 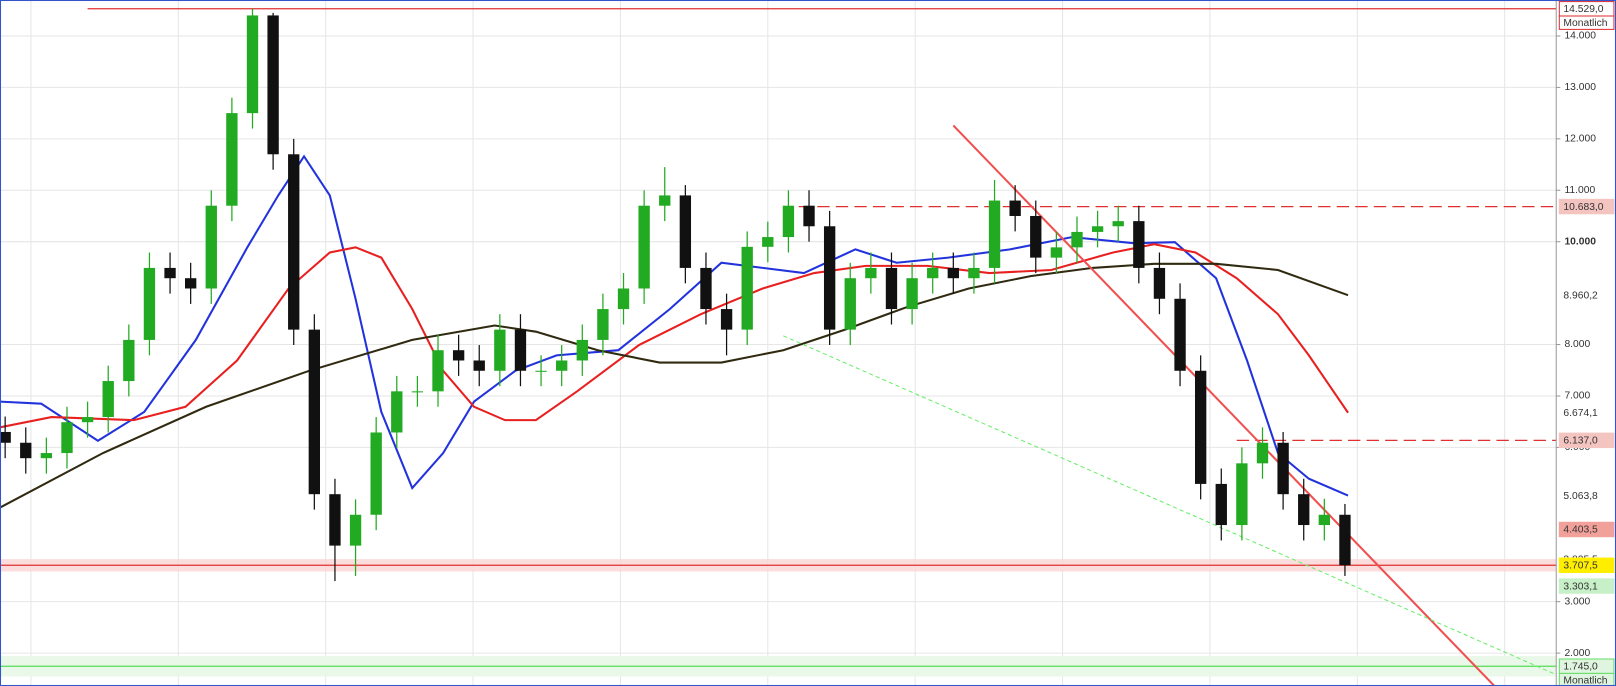 What do you see at coordinates (1583, 207) in the screenshot?
I see `price-label: 10.683,0` at bounding box center [1583, 207].